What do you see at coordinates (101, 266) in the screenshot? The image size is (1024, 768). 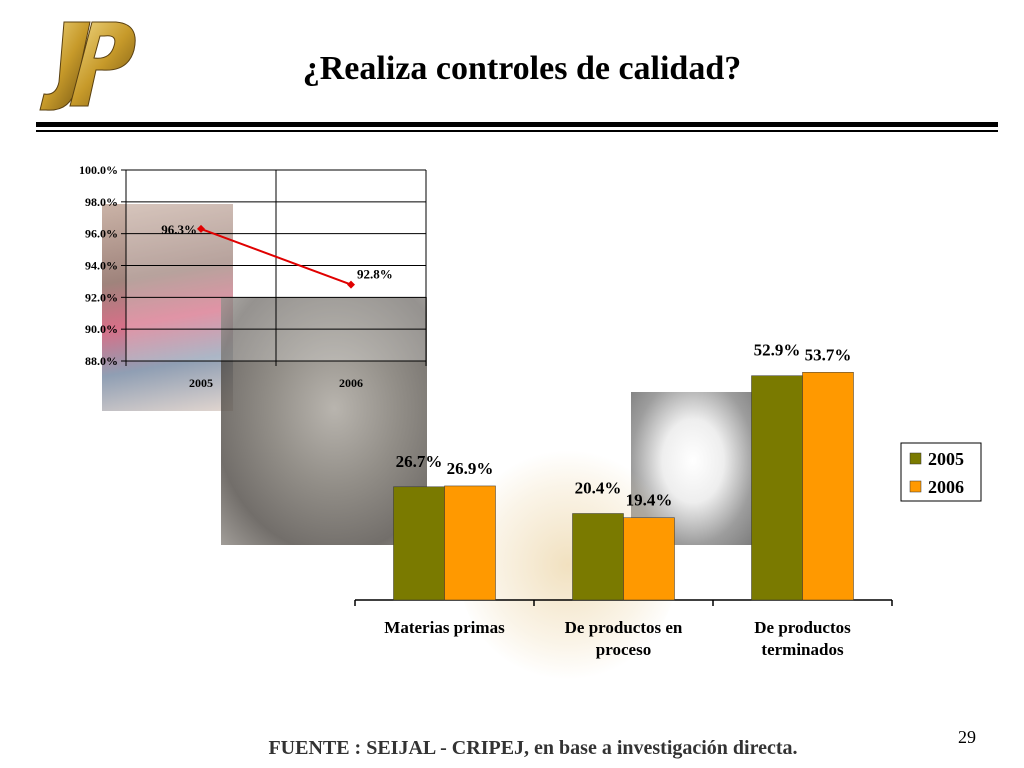 I see `y-tick-label: 94.0%` at bounding box center [101, 266].